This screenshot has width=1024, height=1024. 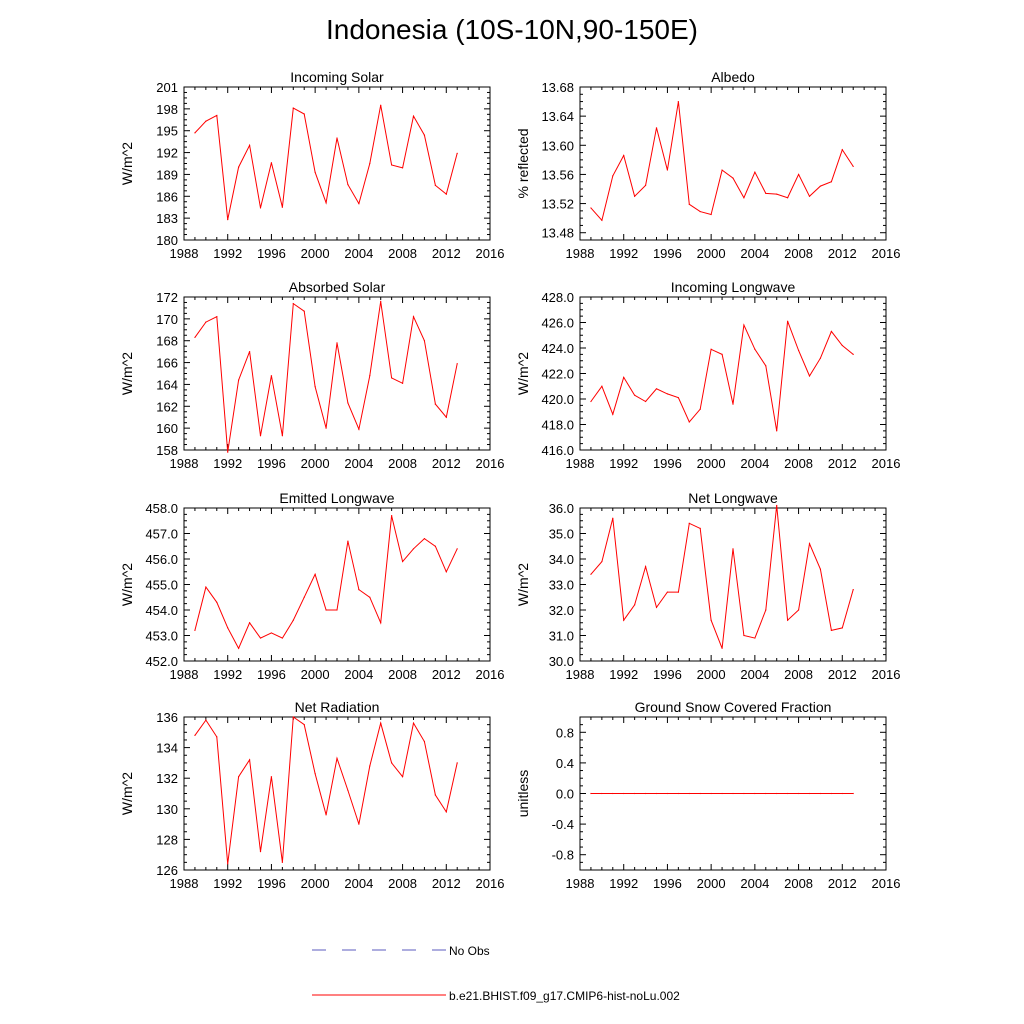 I want to click on y-tick-label: 33.0, so click(x=561, y=585).